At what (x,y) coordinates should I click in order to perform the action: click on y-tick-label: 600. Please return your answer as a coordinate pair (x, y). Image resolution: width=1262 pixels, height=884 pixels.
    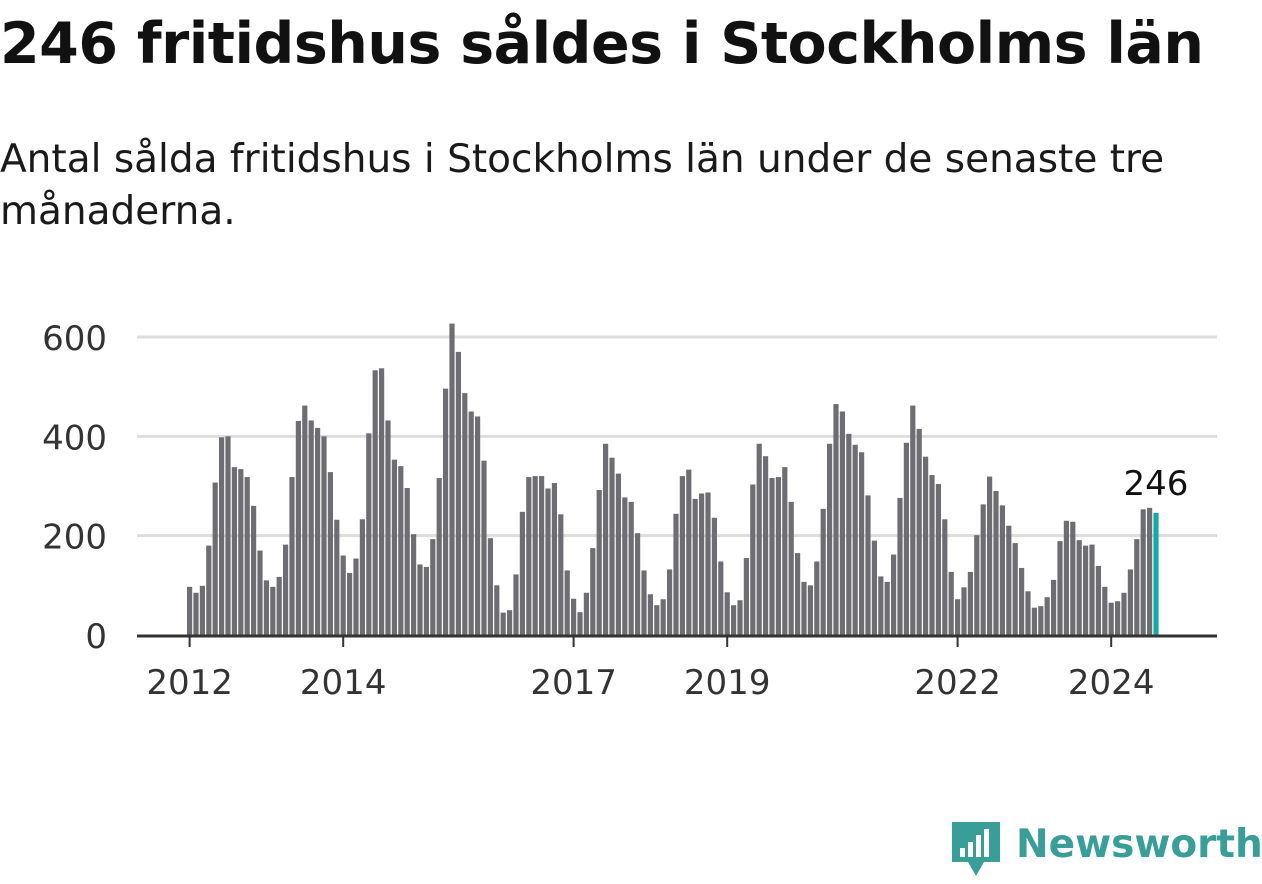
    Looking at the image, I should click on (74, 339).